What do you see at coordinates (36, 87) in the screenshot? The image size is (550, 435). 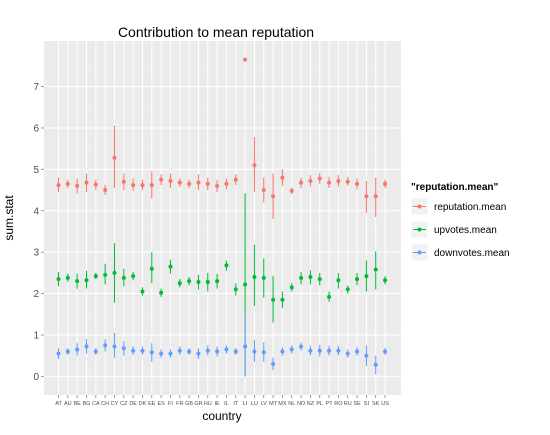 I see `y-tick-label: 7` at bounding box center [36, 87].